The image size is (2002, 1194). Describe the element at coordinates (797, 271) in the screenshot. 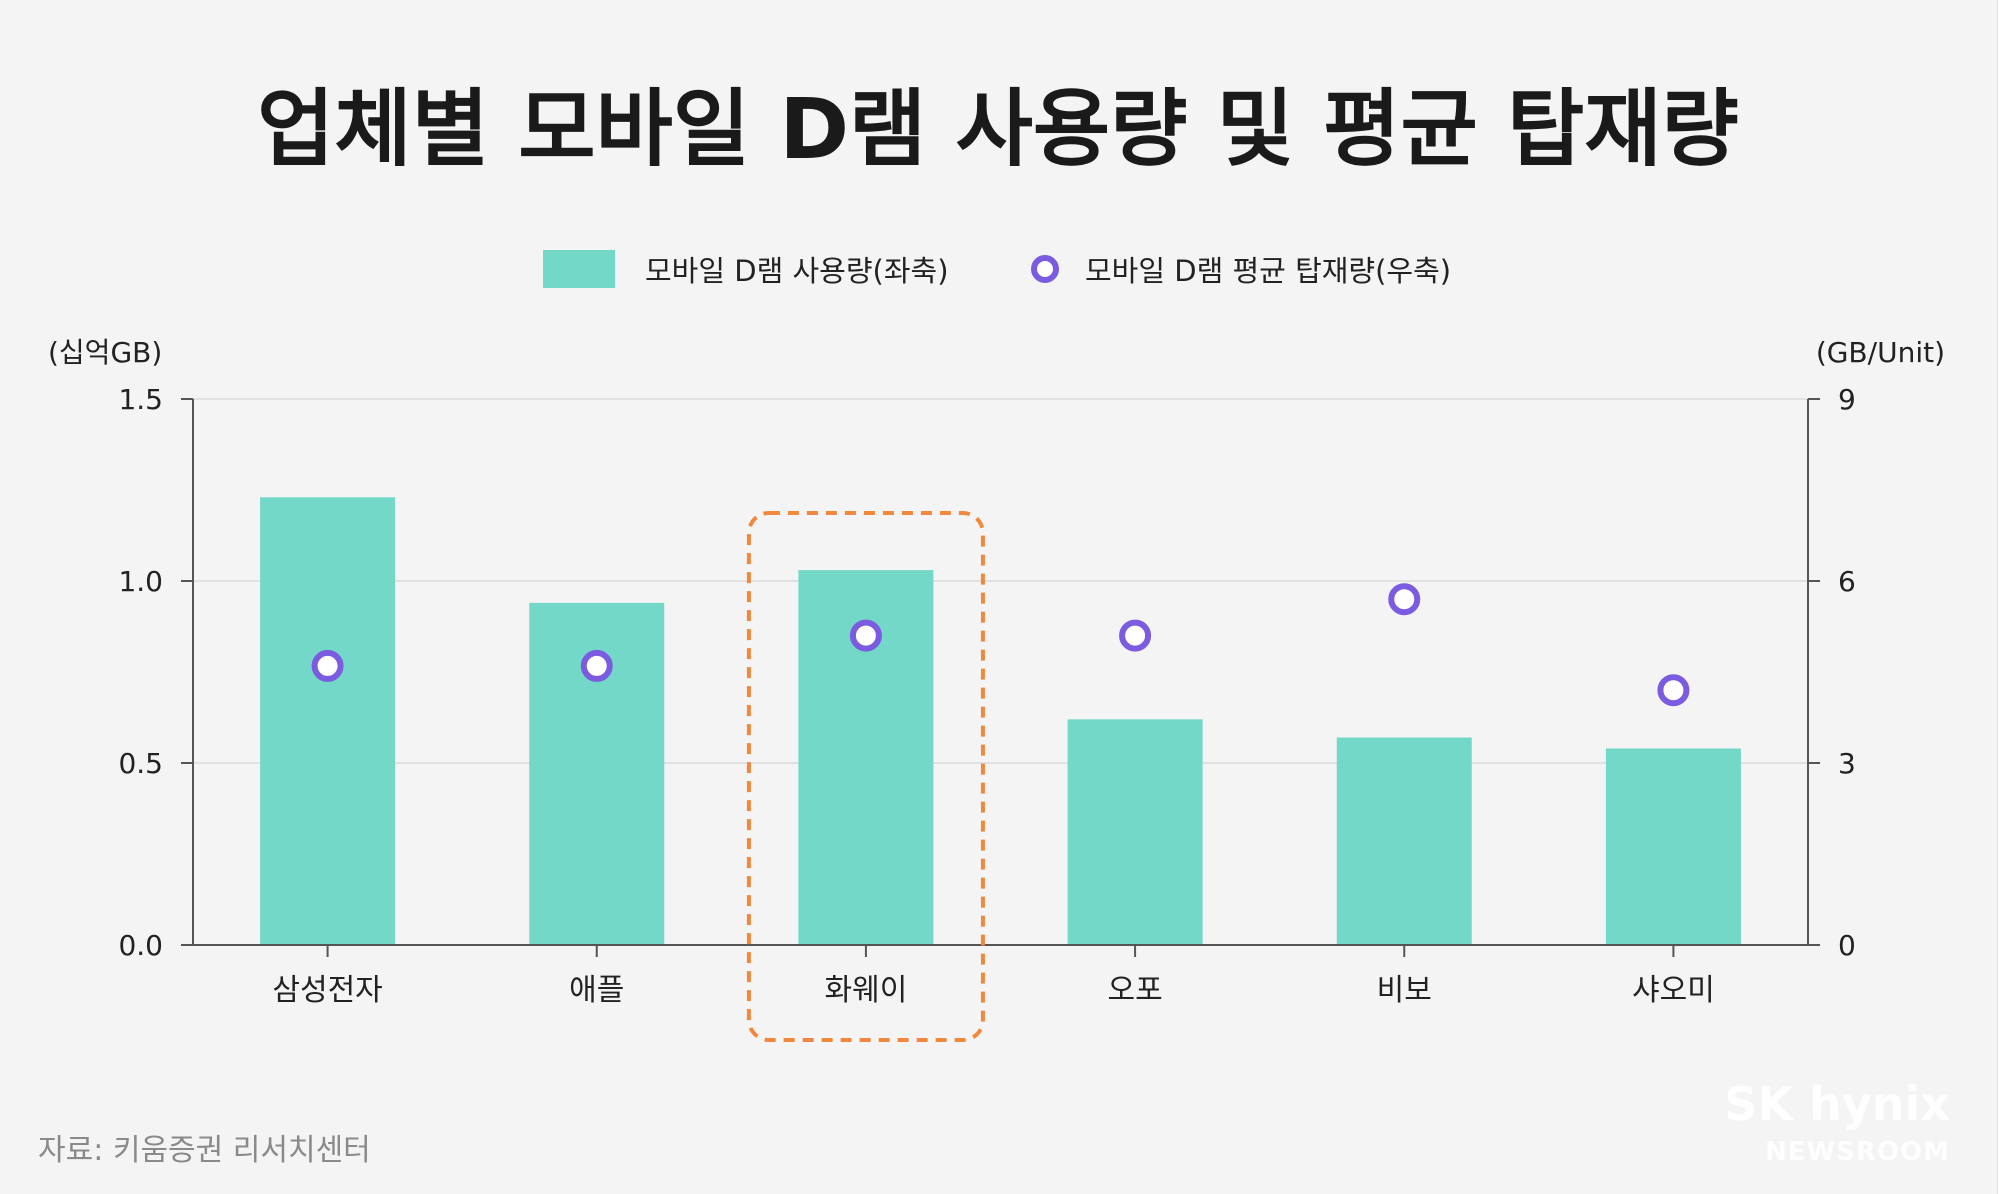

I see `legend-bar-label: 모바일 D램 사용량(좌축)` at that location.